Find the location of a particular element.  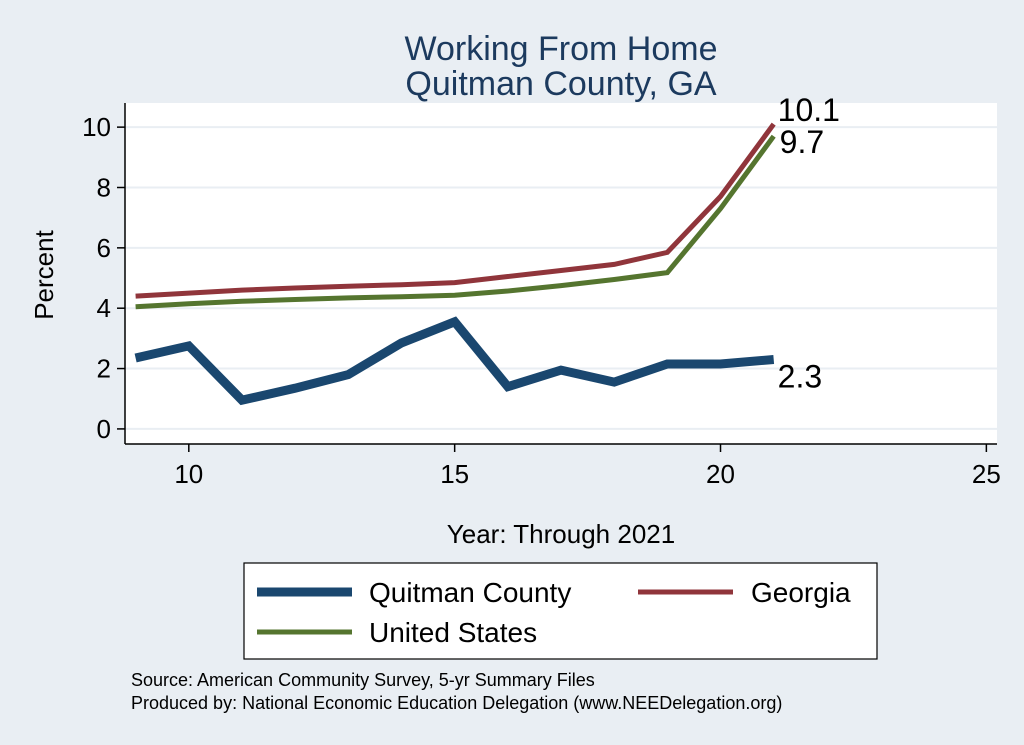

y-tick-label: 10 is located at coordinates (96, 127).